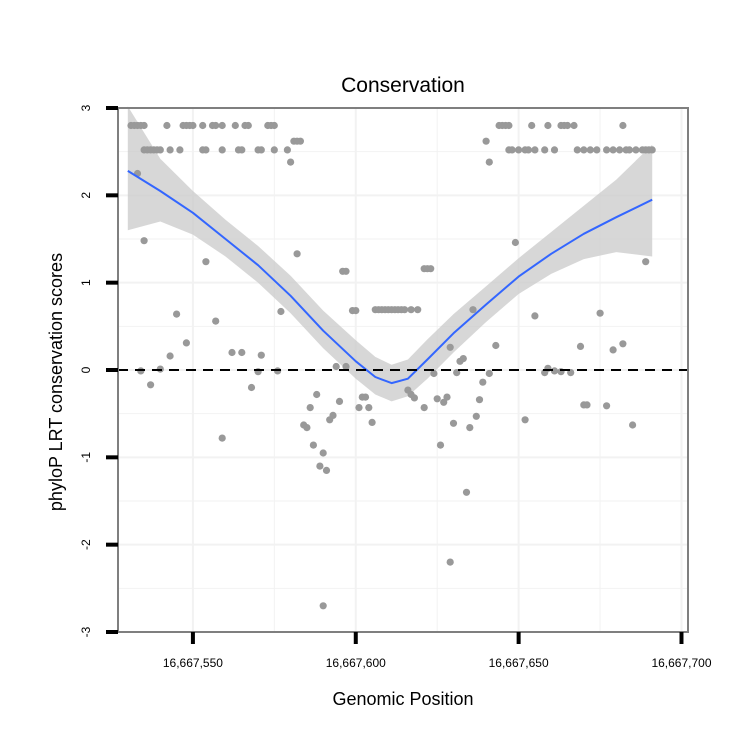  I want to click on y-tick-label: -3, so click(86, 631).